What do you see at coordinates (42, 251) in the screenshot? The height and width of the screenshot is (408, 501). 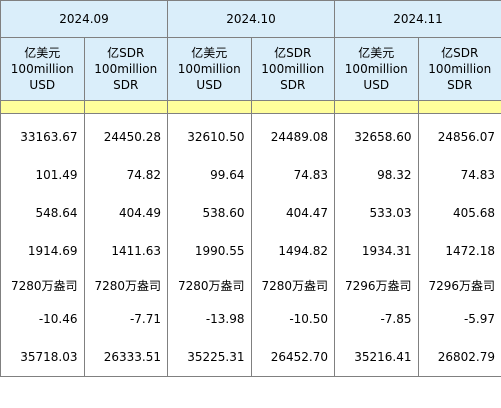 I see `value-cell: 1914.69` at bounding box center [42, 251].